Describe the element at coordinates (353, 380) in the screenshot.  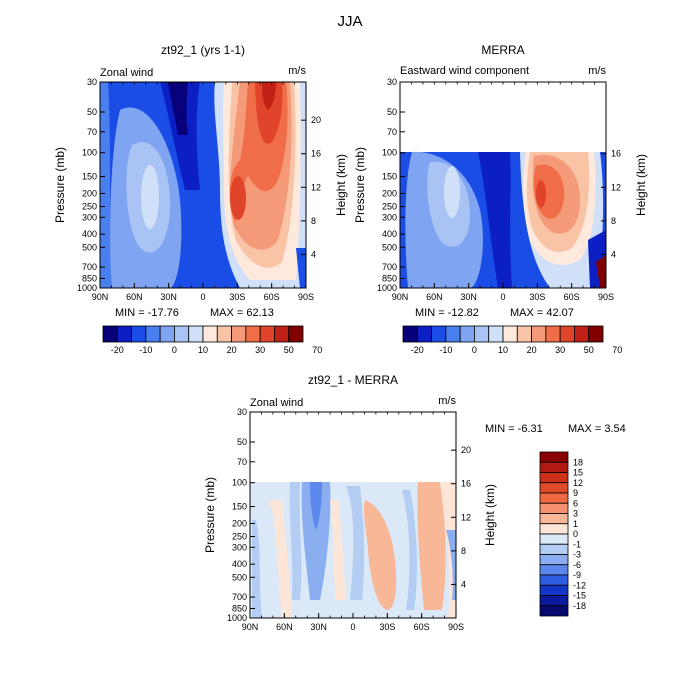
I see `panel-title: zt92_1 - MERRA` at that location.